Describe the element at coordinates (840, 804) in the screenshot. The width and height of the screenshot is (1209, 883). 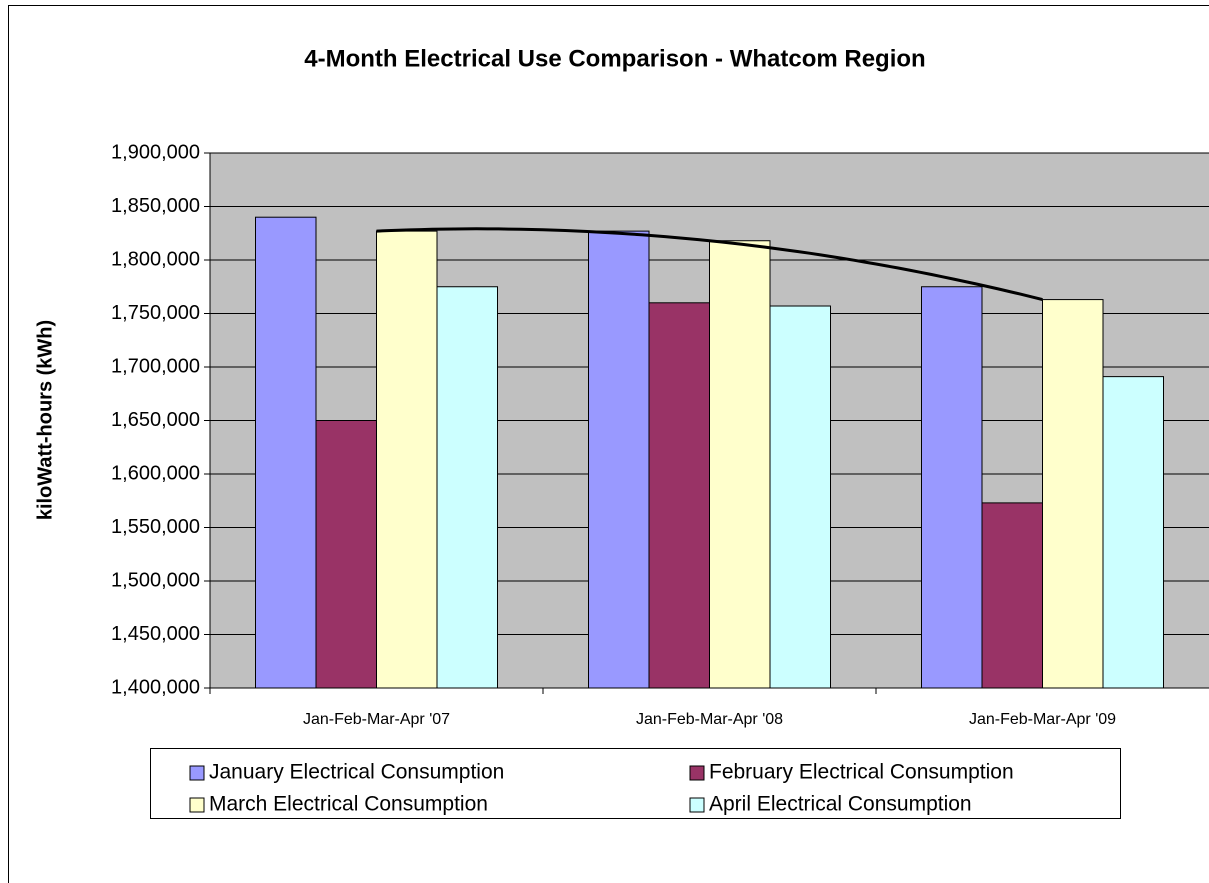
I see `legend-label: April Electrical Consumption` at that location.